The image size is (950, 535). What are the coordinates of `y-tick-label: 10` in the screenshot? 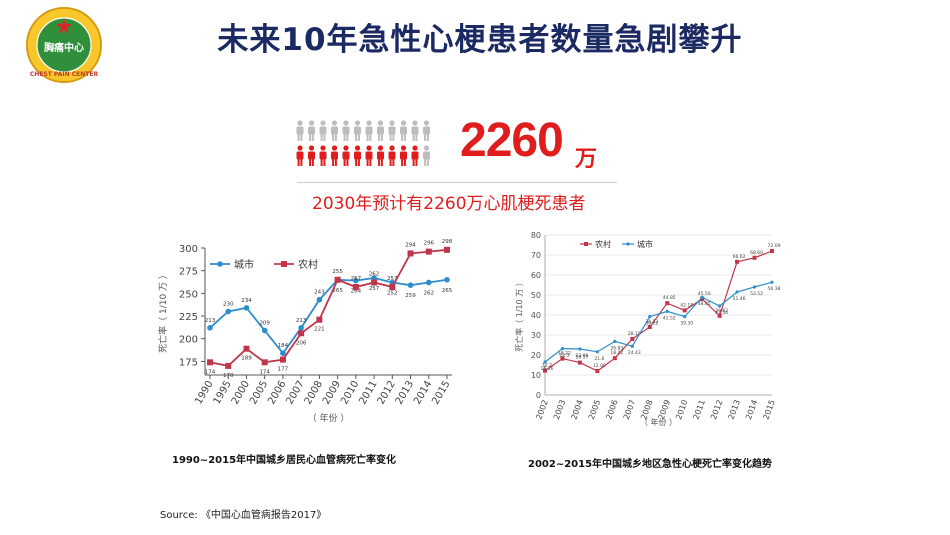 It's located at (536, 375).